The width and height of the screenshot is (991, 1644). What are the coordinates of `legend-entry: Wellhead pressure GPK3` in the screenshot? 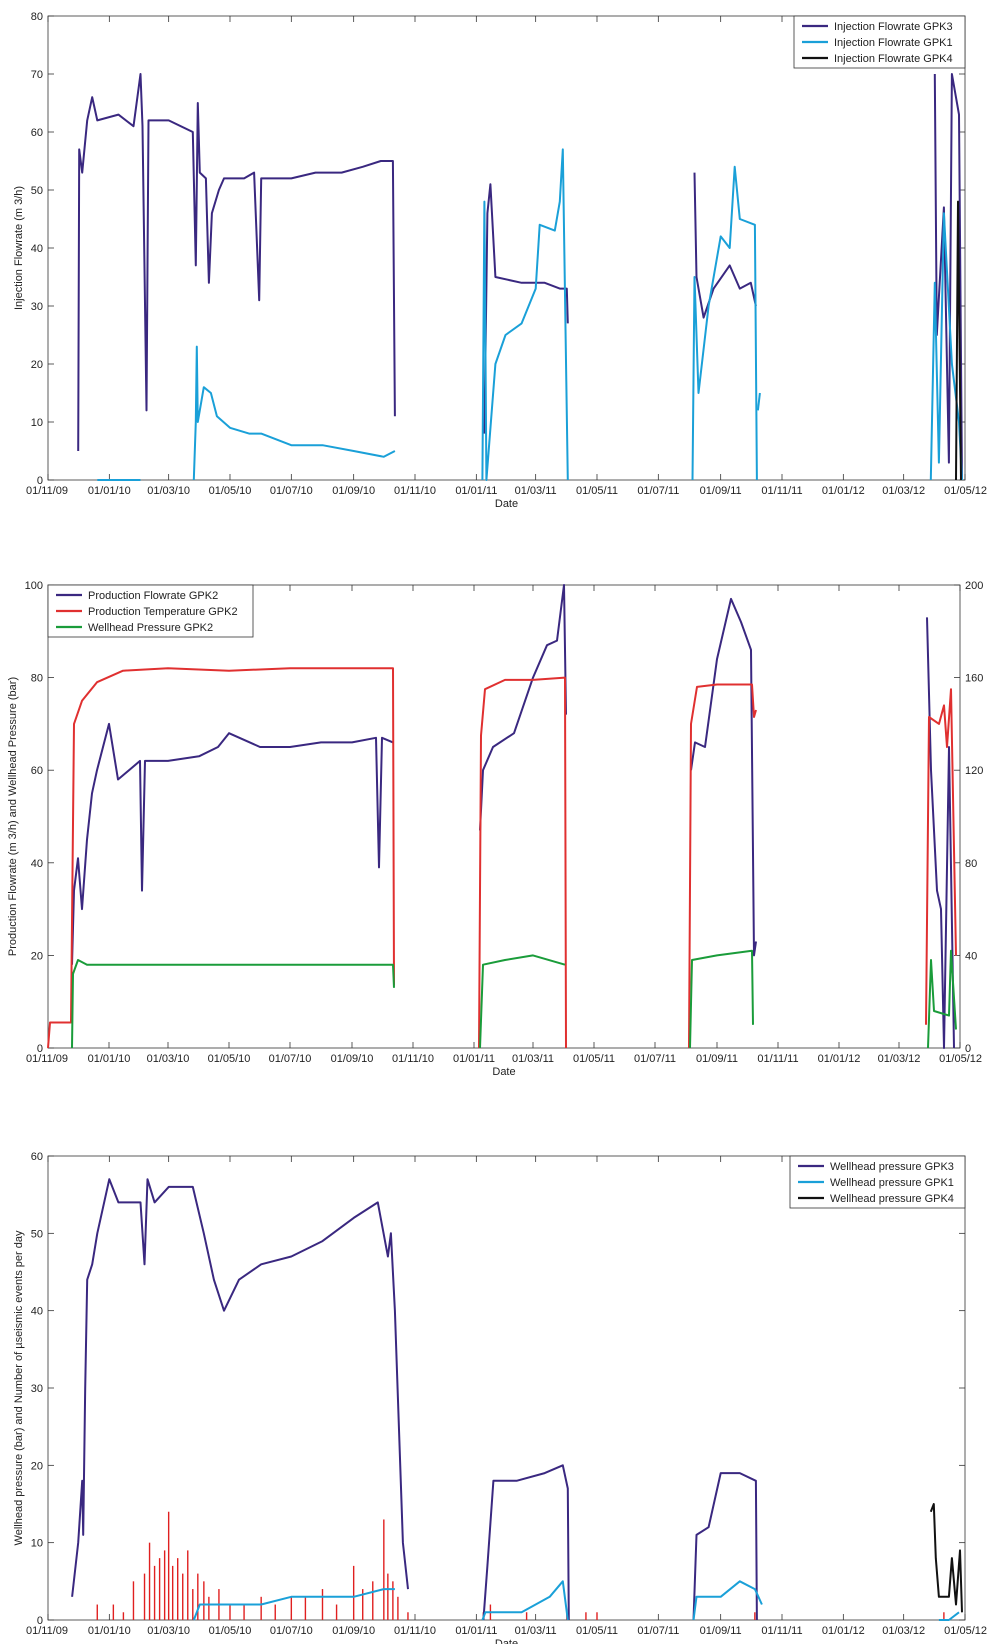 It's located at (892, 1167).